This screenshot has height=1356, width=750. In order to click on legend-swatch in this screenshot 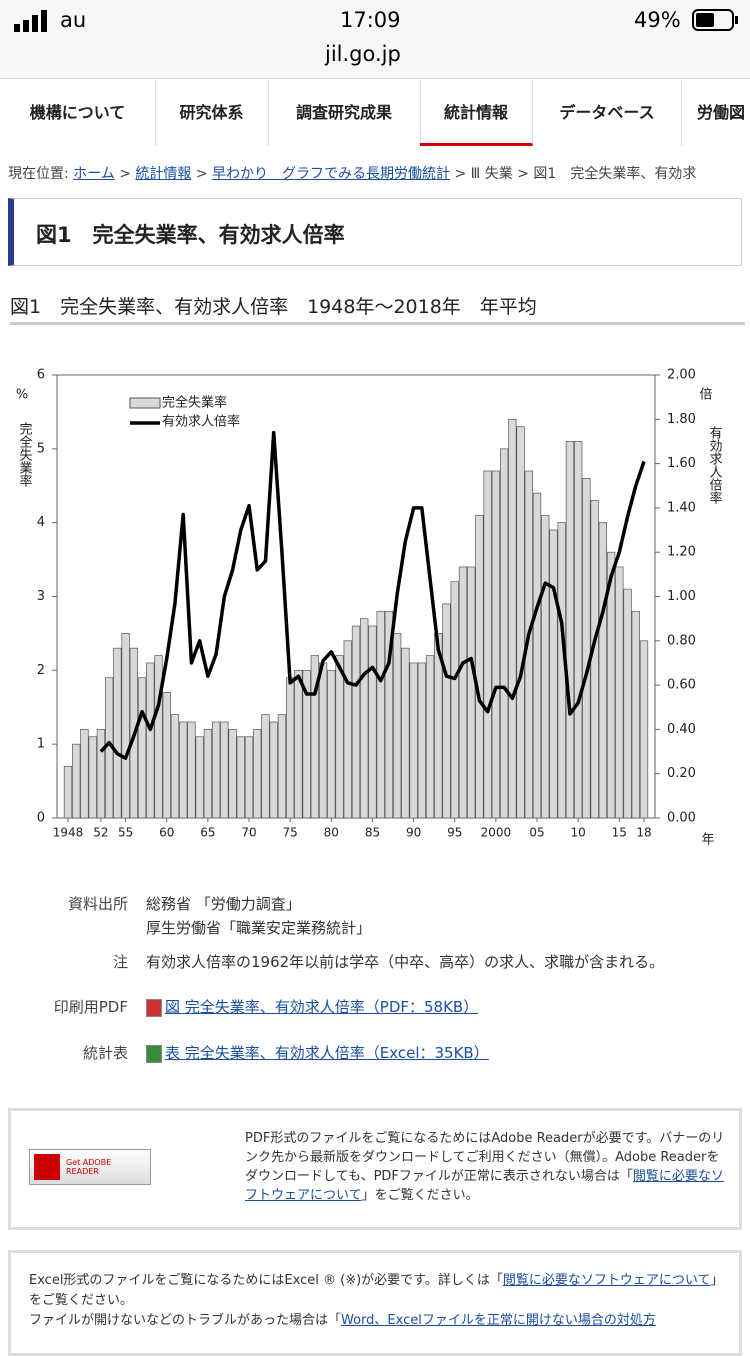, I will do `click(145, 403)`.